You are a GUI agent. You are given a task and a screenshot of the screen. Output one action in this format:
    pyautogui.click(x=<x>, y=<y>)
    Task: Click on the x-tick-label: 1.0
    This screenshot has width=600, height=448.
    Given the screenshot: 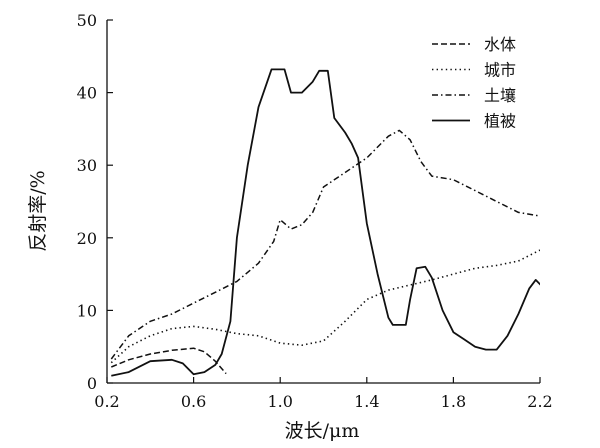 What is the action you would take?
    pyautogui.click(x=279, y=401)
    